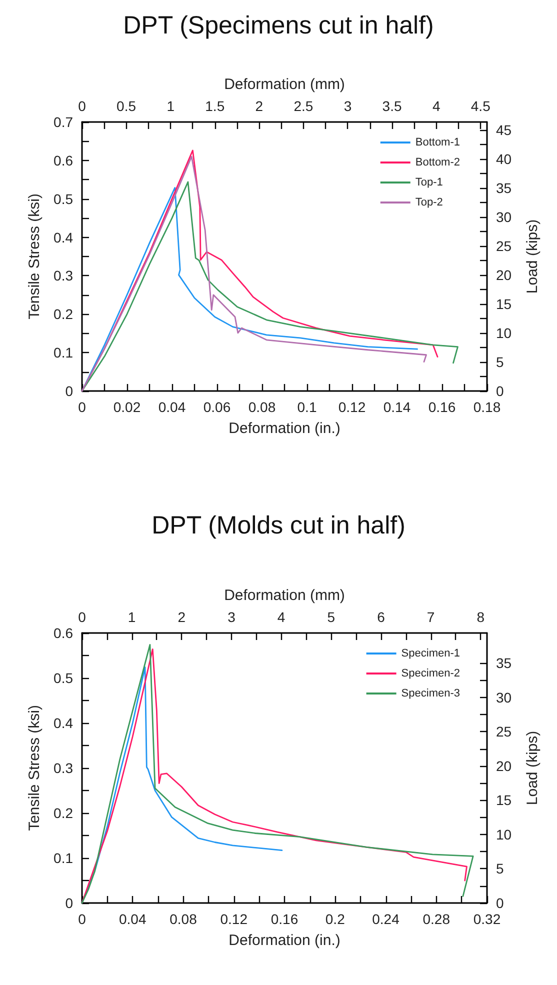 This screenshot has height=985, width=557. Describe the element at coordinates (436, 919) in the screenshot. I see `x-tick-label: 0.28` at that location.